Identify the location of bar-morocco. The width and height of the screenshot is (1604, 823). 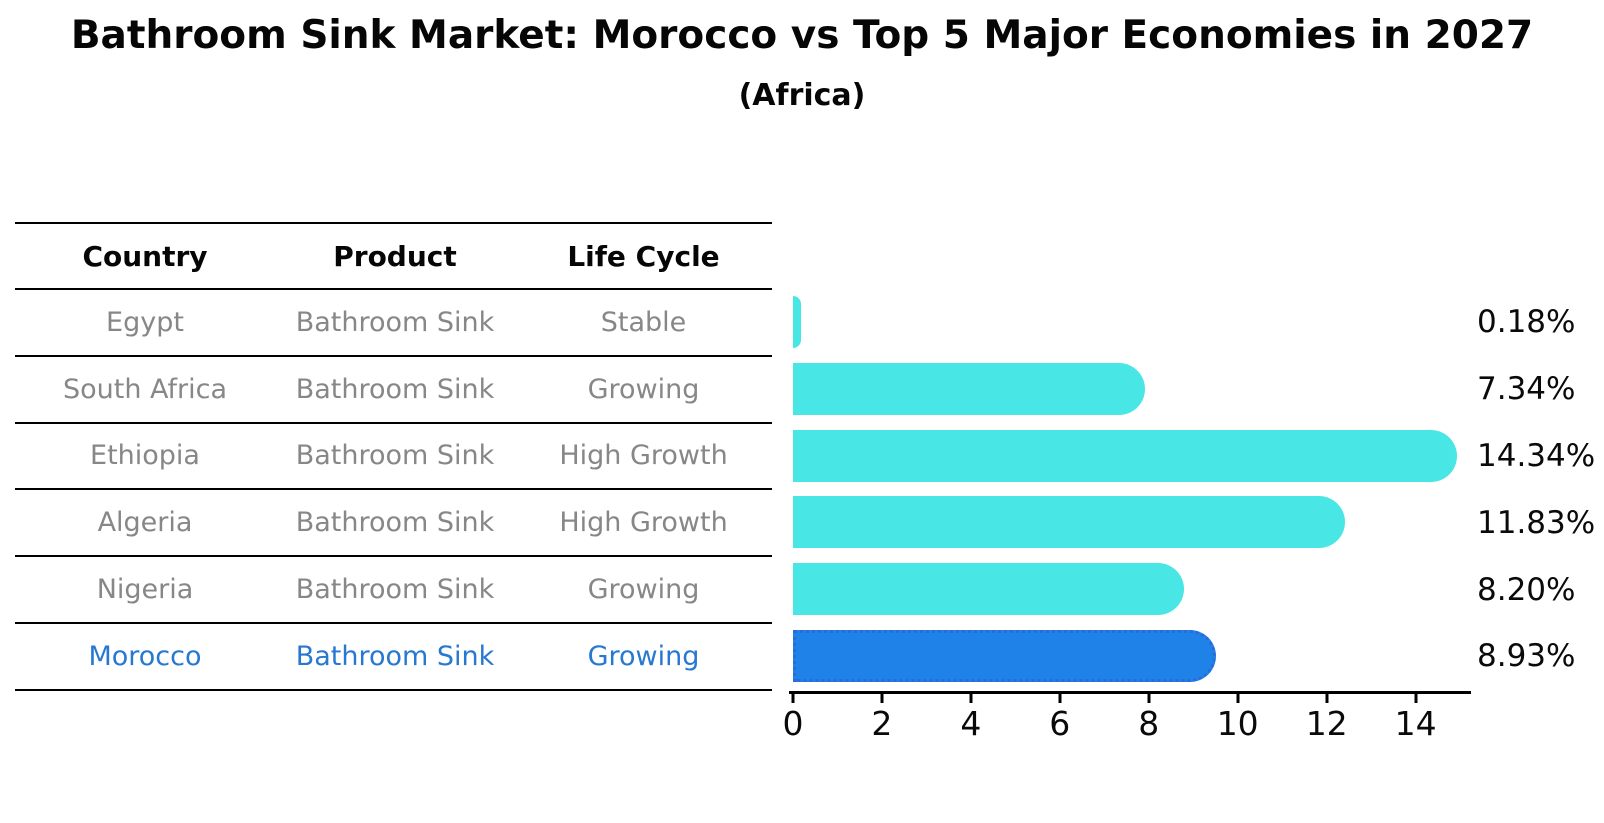
(1005, 655).